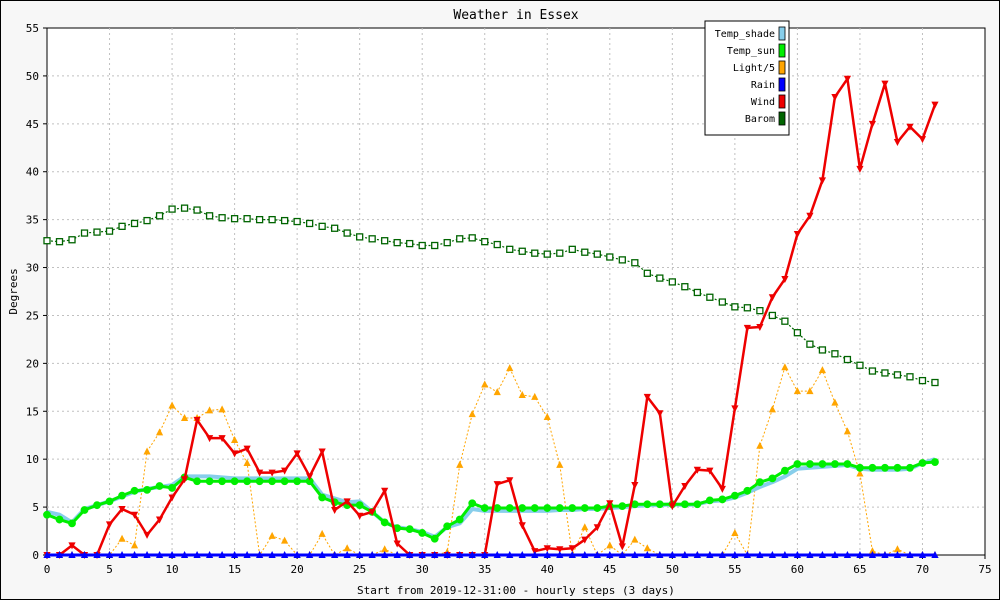  I want to click on x-tick-label: 50, so click(672, 569).